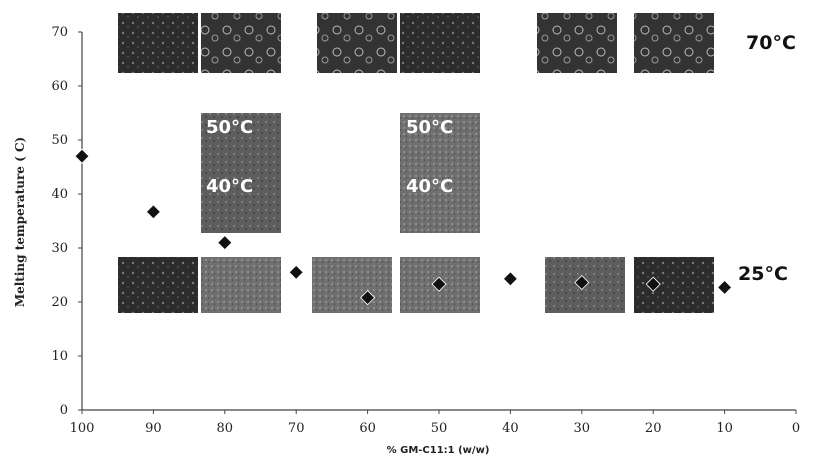  Describe the element at coordinates (59, 356) in the screenshot. I see `y-tick-label: 10` at that location.